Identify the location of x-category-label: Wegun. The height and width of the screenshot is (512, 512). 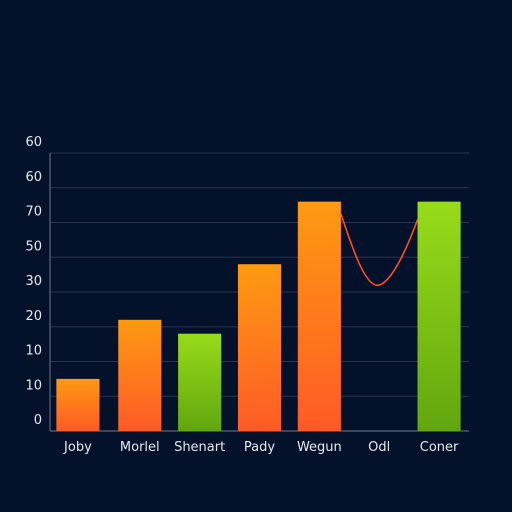
(319, 447).